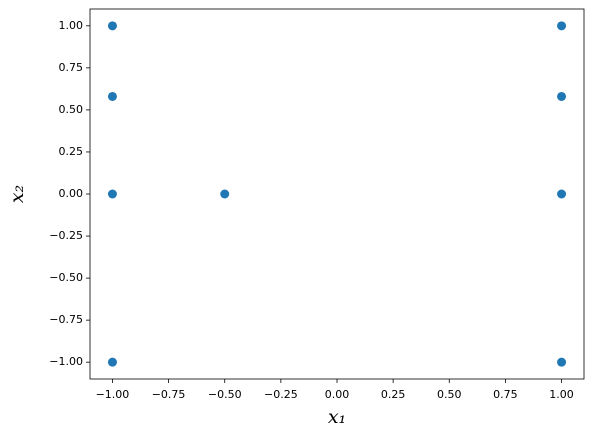 The width and height of the screenshot is (593, 438). What do you see at coordinates (113, 394) in the screenshot?
I see `x-tick-label: −1.00` at bounding box center [113, 394].